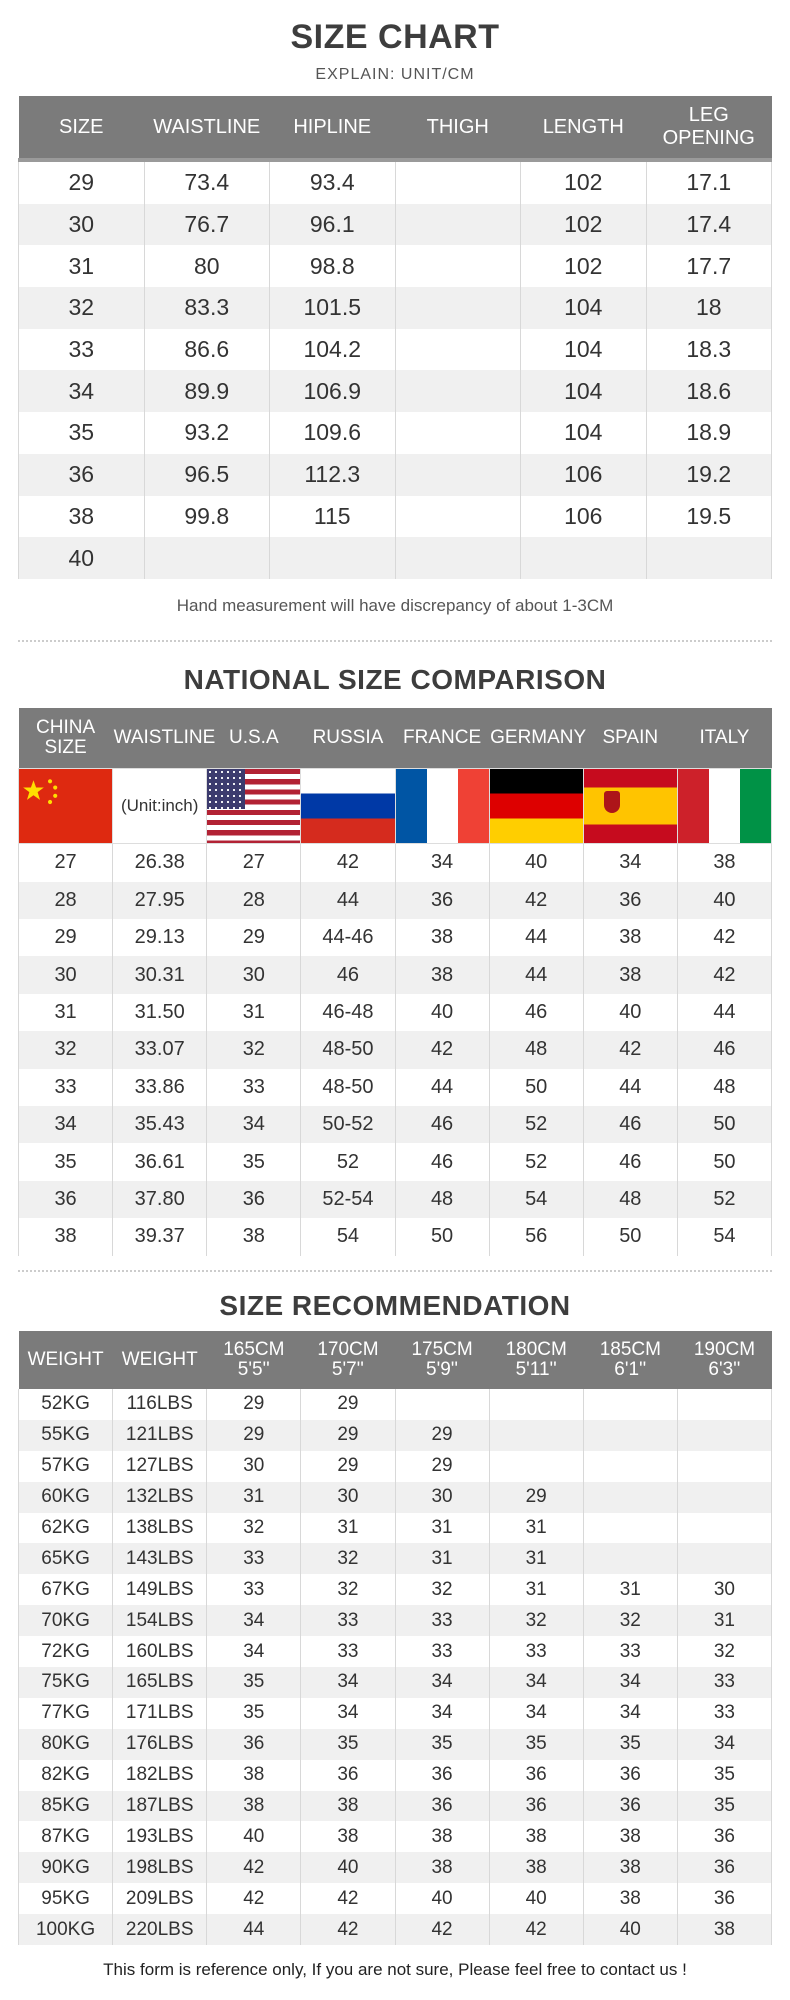 This screenshot has height=2000, width=790. What do you see at coordinates (163, 738) in the screenshot?
I see `column-header: WAISTLINE` at bounding box center [163, 738].